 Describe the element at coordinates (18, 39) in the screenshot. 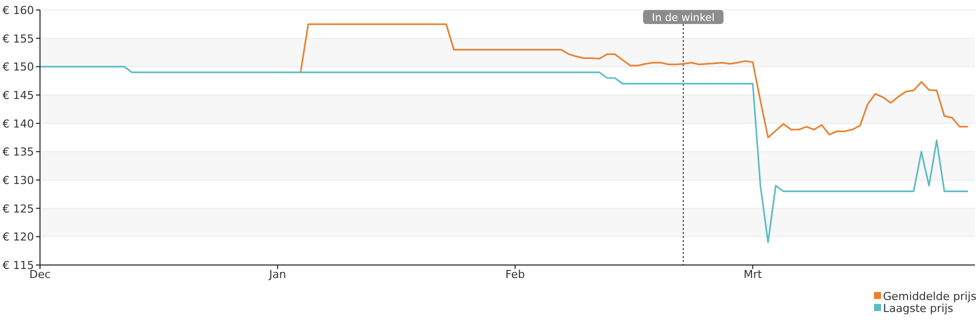

I see `y-tick-label: € 155` at that location.